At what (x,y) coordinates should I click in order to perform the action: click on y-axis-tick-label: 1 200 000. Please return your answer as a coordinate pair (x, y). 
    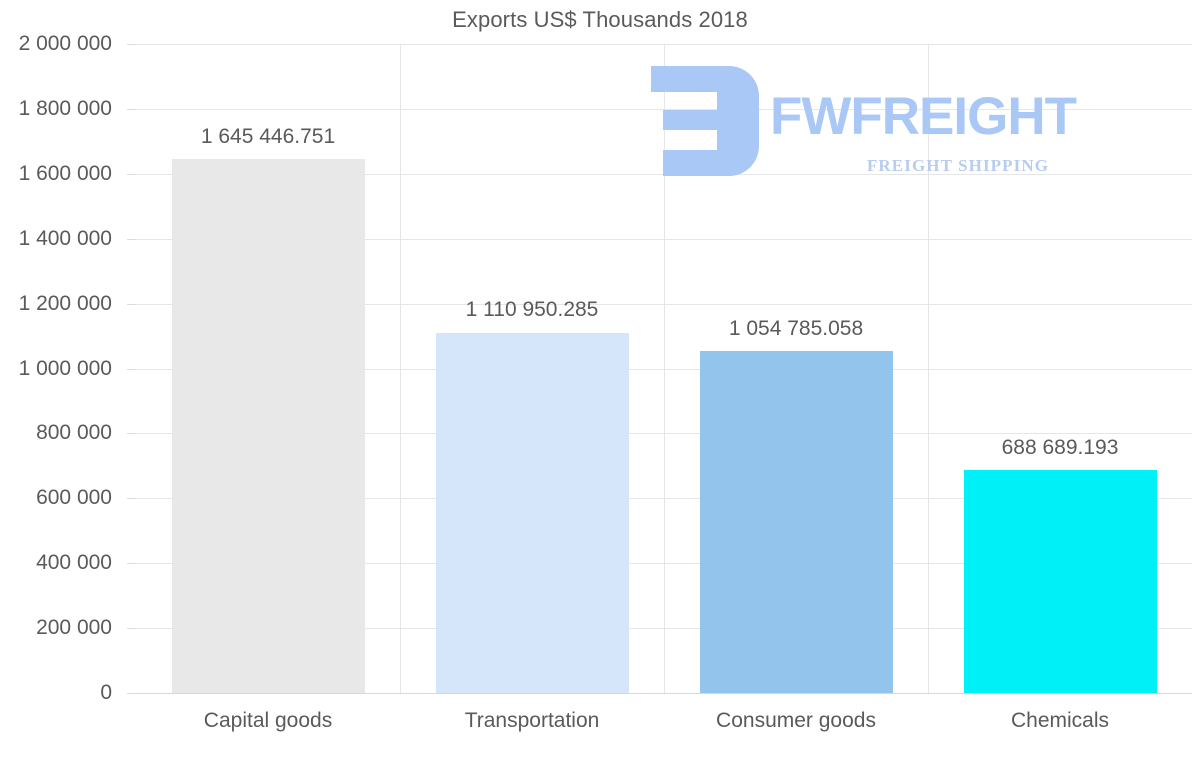
    Looking at the image, I should click on (65, 303).